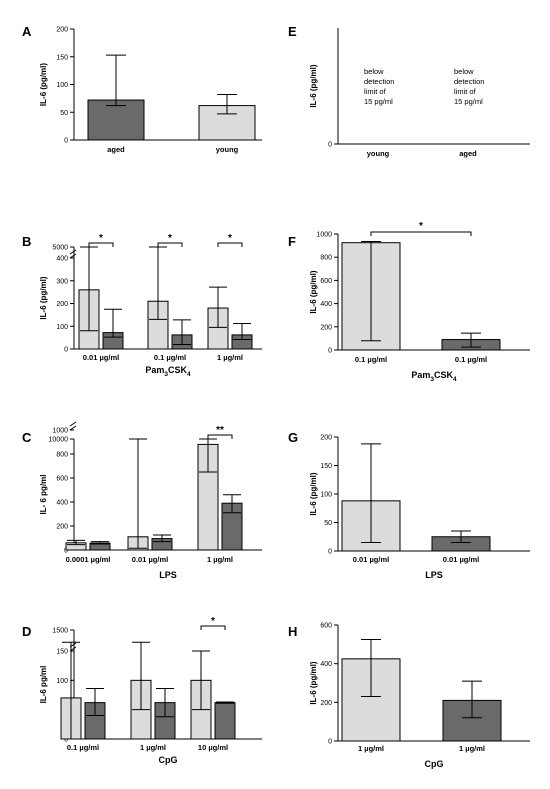  I want to click on category-label-E-0: young, so click(378, 153).